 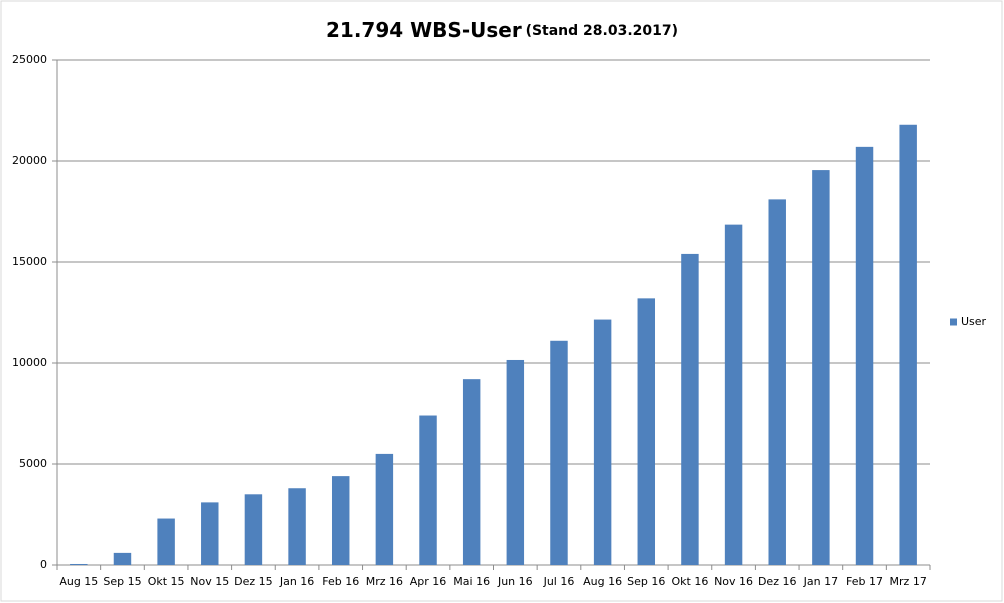 What do you see at coordinates (122, 581) in the screenshot?
I see `x-tick-label: Sep 15` at bounding box center [122, 581].